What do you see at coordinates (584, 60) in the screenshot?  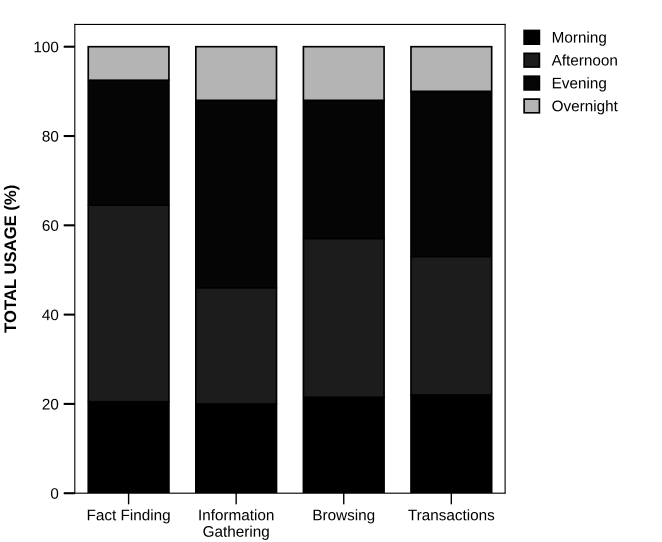 I see `legend-label: Afternoon` at bounding box center [584, 60].